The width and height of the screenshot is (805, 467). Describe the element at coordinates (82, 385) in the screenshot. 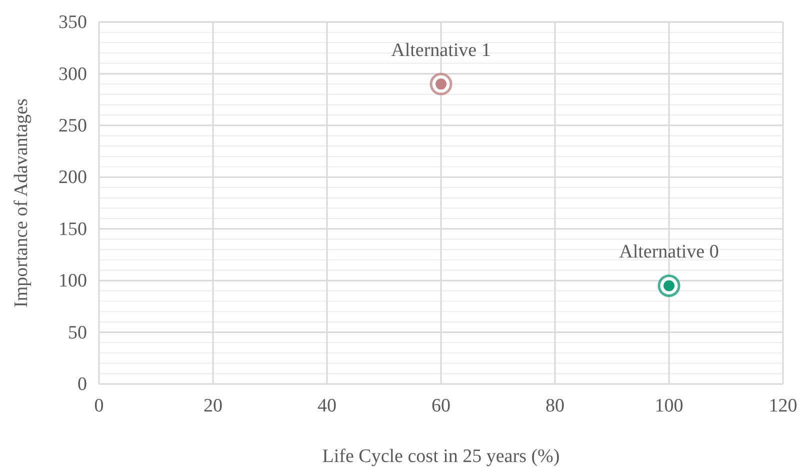

I see `y-tick-label: 0` at that location.